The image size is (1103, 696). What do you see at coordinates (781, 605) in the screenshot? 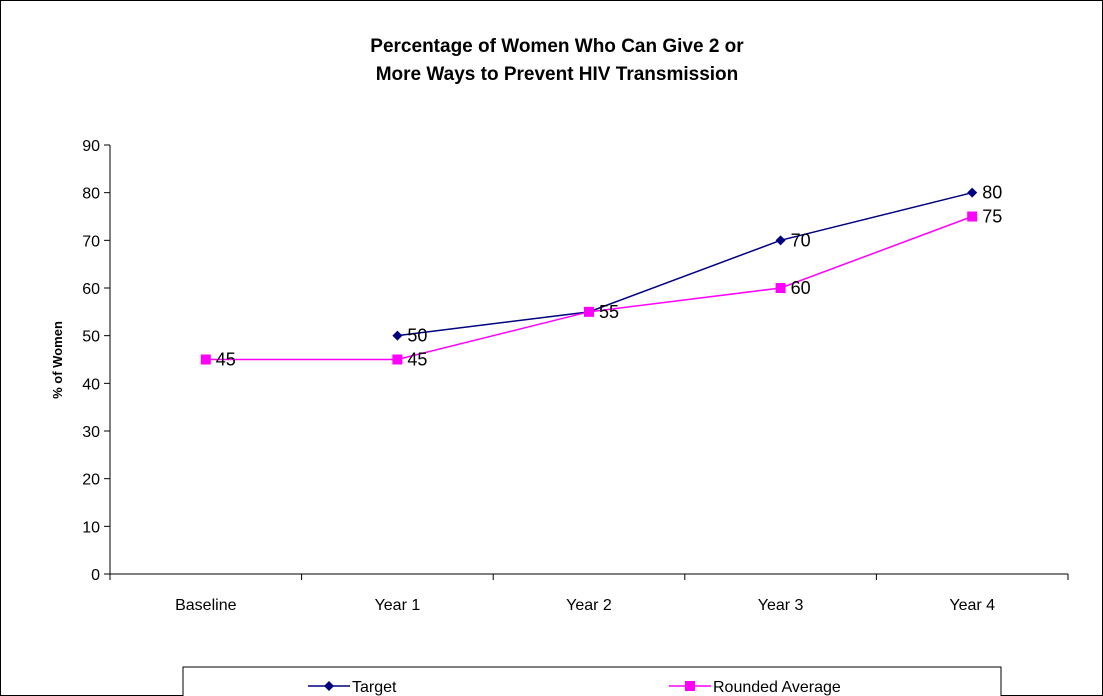
I see `x-tick-label: Year 3` at bounding box center [781, 605].